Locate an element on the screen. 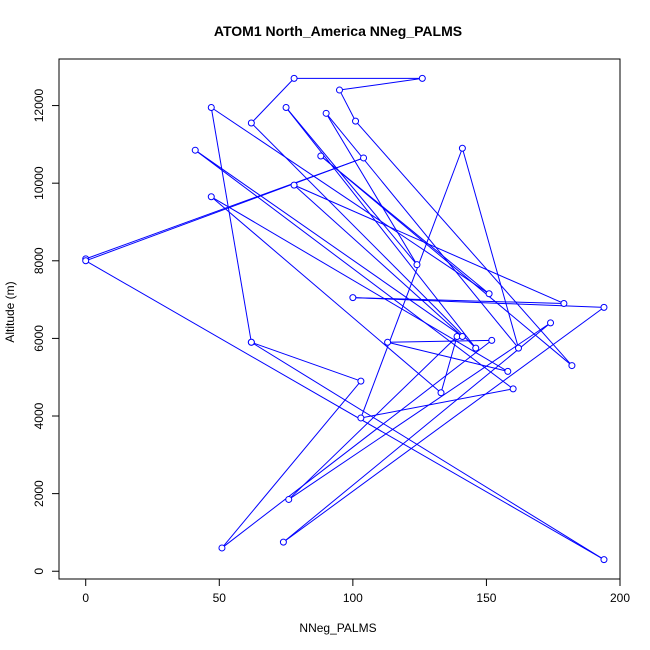 The height and width of the screenshot is (650, 650). y-tick-label: 10000 is located at coordinates (39, 183).